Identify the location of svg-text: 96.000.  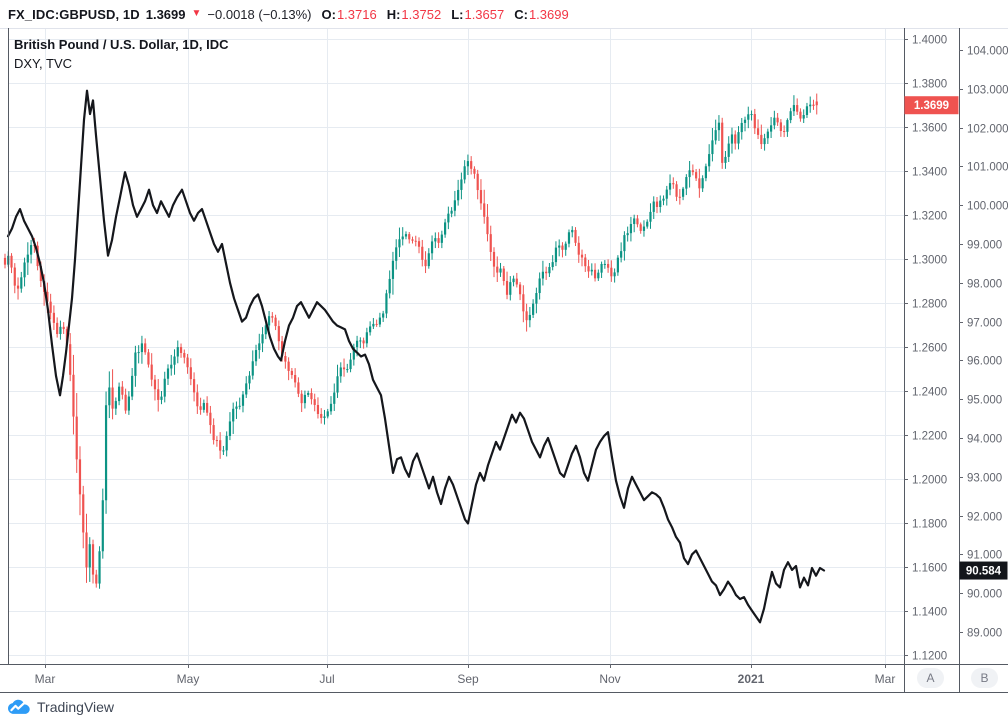
(984, 362).